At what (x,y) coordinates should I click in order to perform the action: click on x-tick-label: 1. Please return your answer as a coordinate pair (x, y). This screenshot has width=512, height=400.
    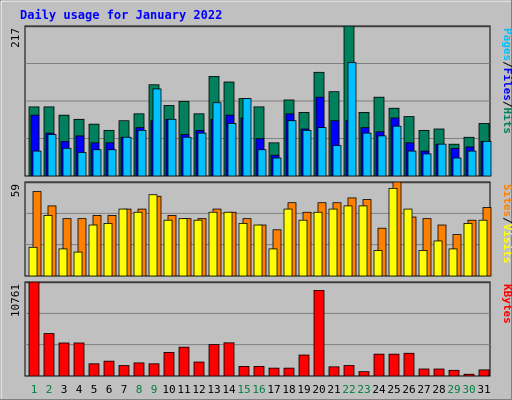
    Looking at the image, I should click on (34, 389).